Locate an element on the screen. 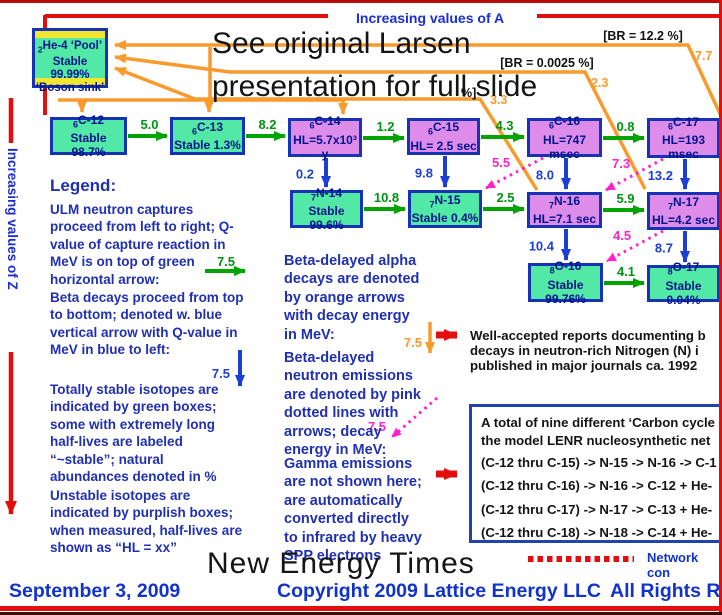 Image resolution: width=722 pixels, height=615 pixels. pool-yellow-bar-top is located at coordinates (70, 34).